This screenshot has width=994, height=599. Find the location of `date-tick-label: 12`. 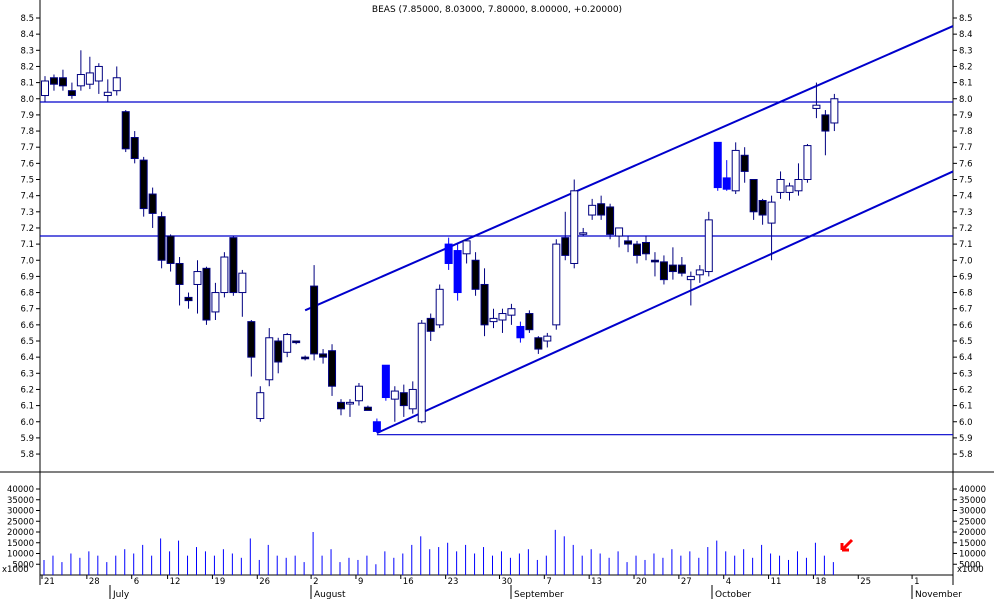

date-tick-label: 12 is located at coordinates (175, 582).